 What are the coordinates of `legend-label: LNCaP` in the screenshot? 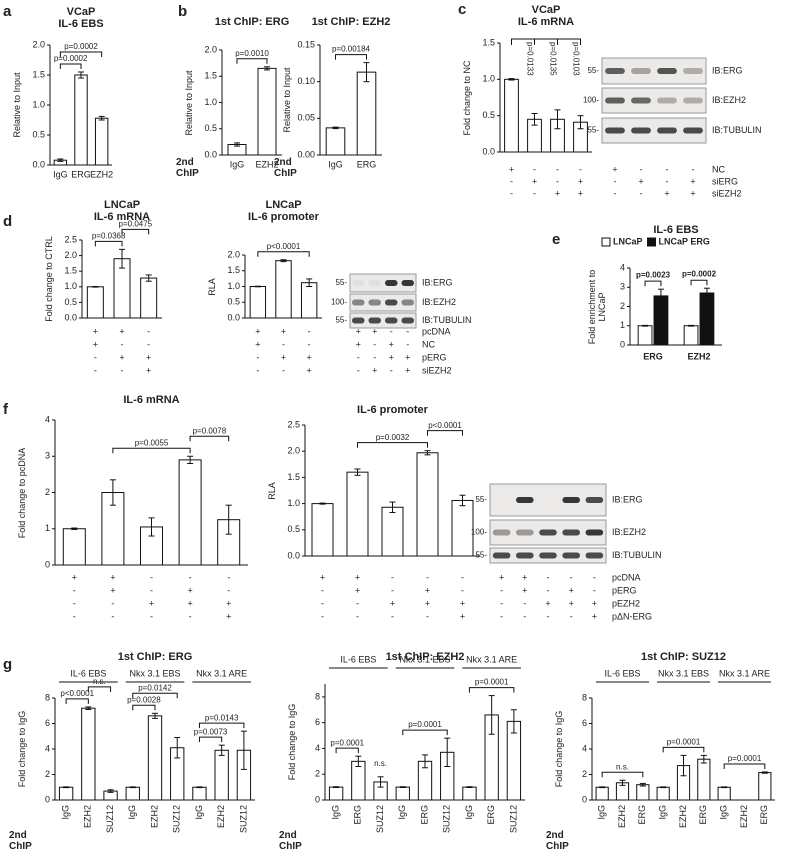 It's located at (628, 241).